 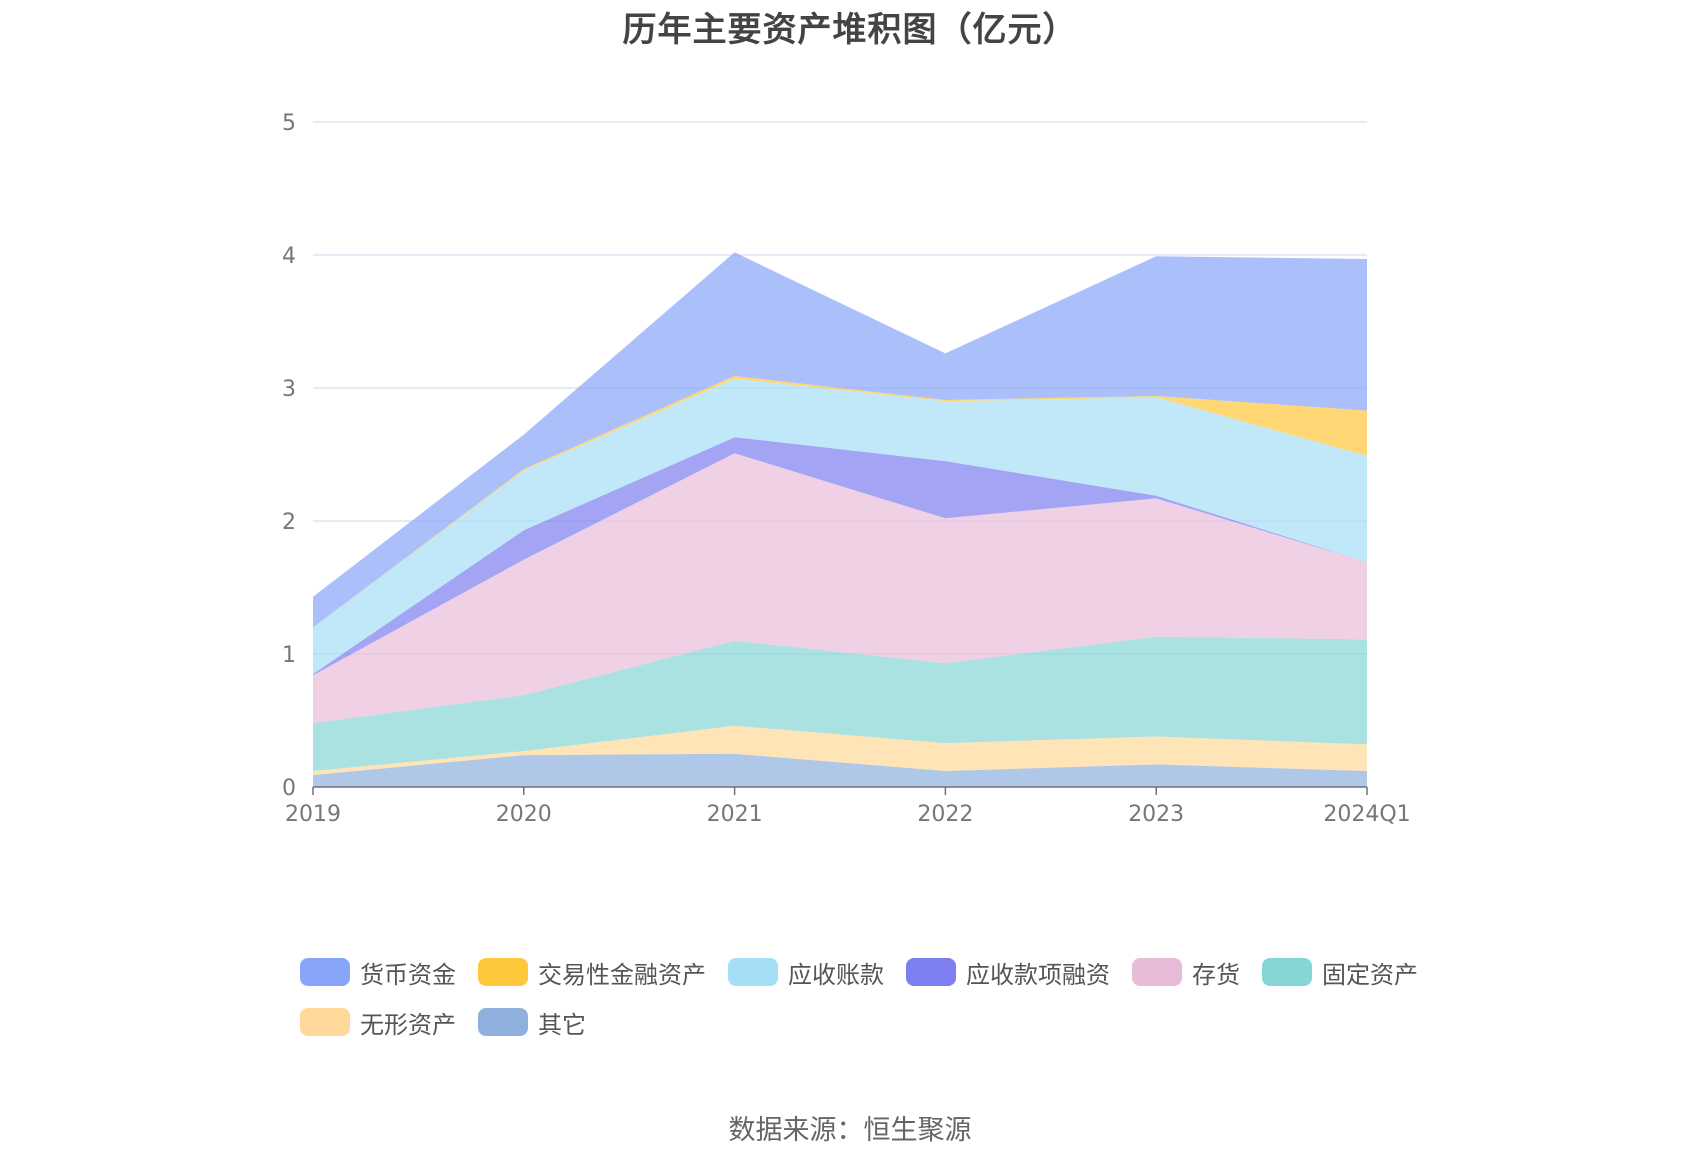 What do you see at coordinates (1366, 814) in the screenshot?
I see `x-tick-label: 2024Q1` at bounding box center [1366, 814].